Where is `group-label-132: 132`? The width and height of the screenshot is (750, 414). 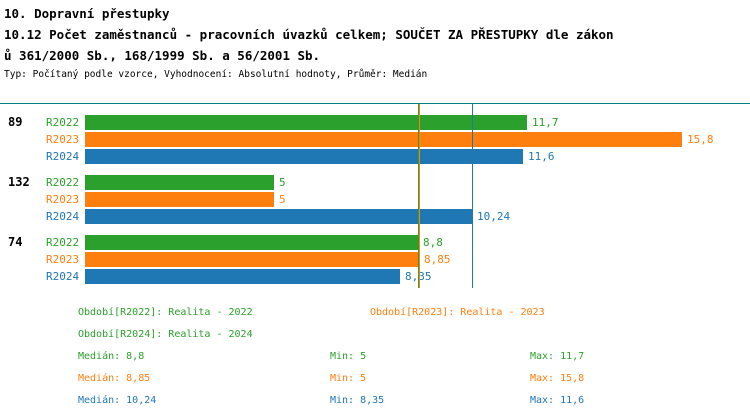 group-label-132: 132 is located at coordinates (19, 182).